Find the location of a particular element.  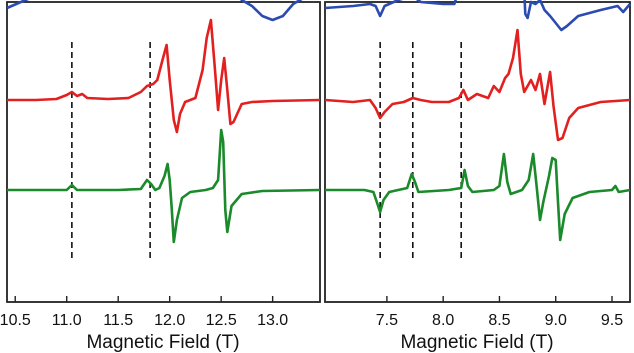

right-x-tick-labels: 7.5 8.0 8.5 9.0 9.5 is located at coordinates (499, 320).